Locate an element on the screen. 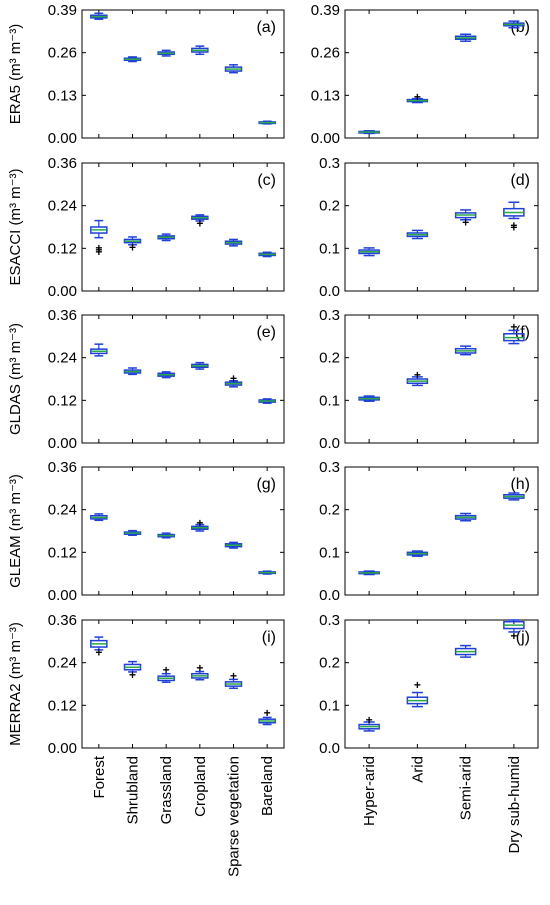 This screenshot has height=905, width=550. panel-label: (h) is located at coordinates (520, 484).